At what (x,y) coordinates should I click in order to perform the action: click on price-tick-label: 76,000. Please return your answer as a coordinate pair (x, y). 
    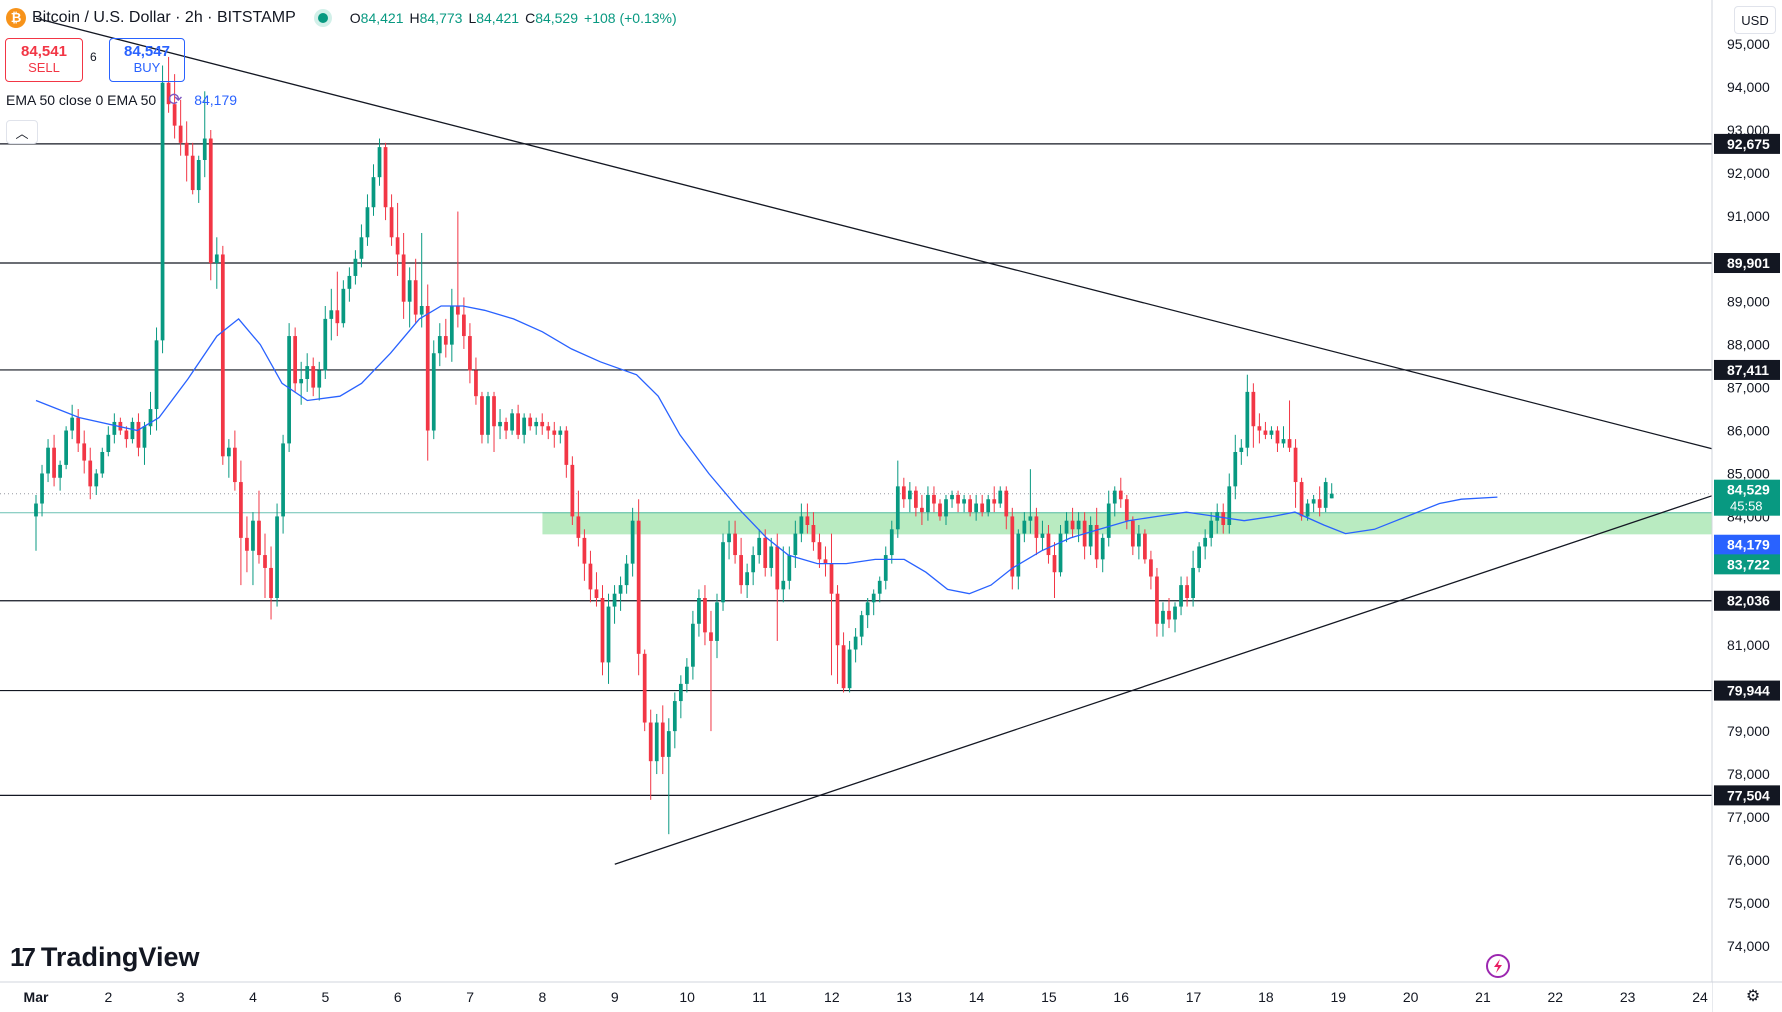
    Looking at the image, I should click on (1748, 860).